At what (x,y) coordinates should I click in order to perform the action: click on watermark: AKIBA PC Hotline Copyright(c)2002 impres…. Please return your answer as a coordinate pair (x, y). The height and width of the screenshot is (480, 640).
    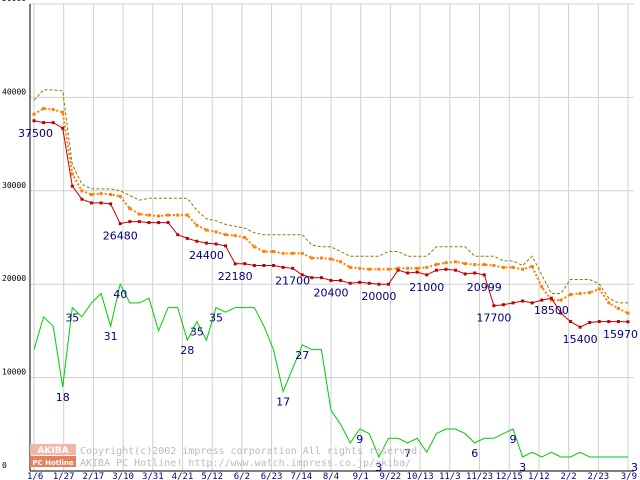
    Looking at the image, I should click on (226, 456).